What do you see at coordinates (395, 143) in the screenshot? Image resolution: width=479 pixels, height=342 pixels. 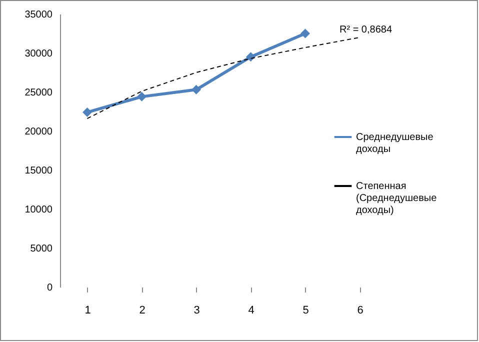 I see `legend-label: Среднедушевые доходы` at bounding box center [395, 143].